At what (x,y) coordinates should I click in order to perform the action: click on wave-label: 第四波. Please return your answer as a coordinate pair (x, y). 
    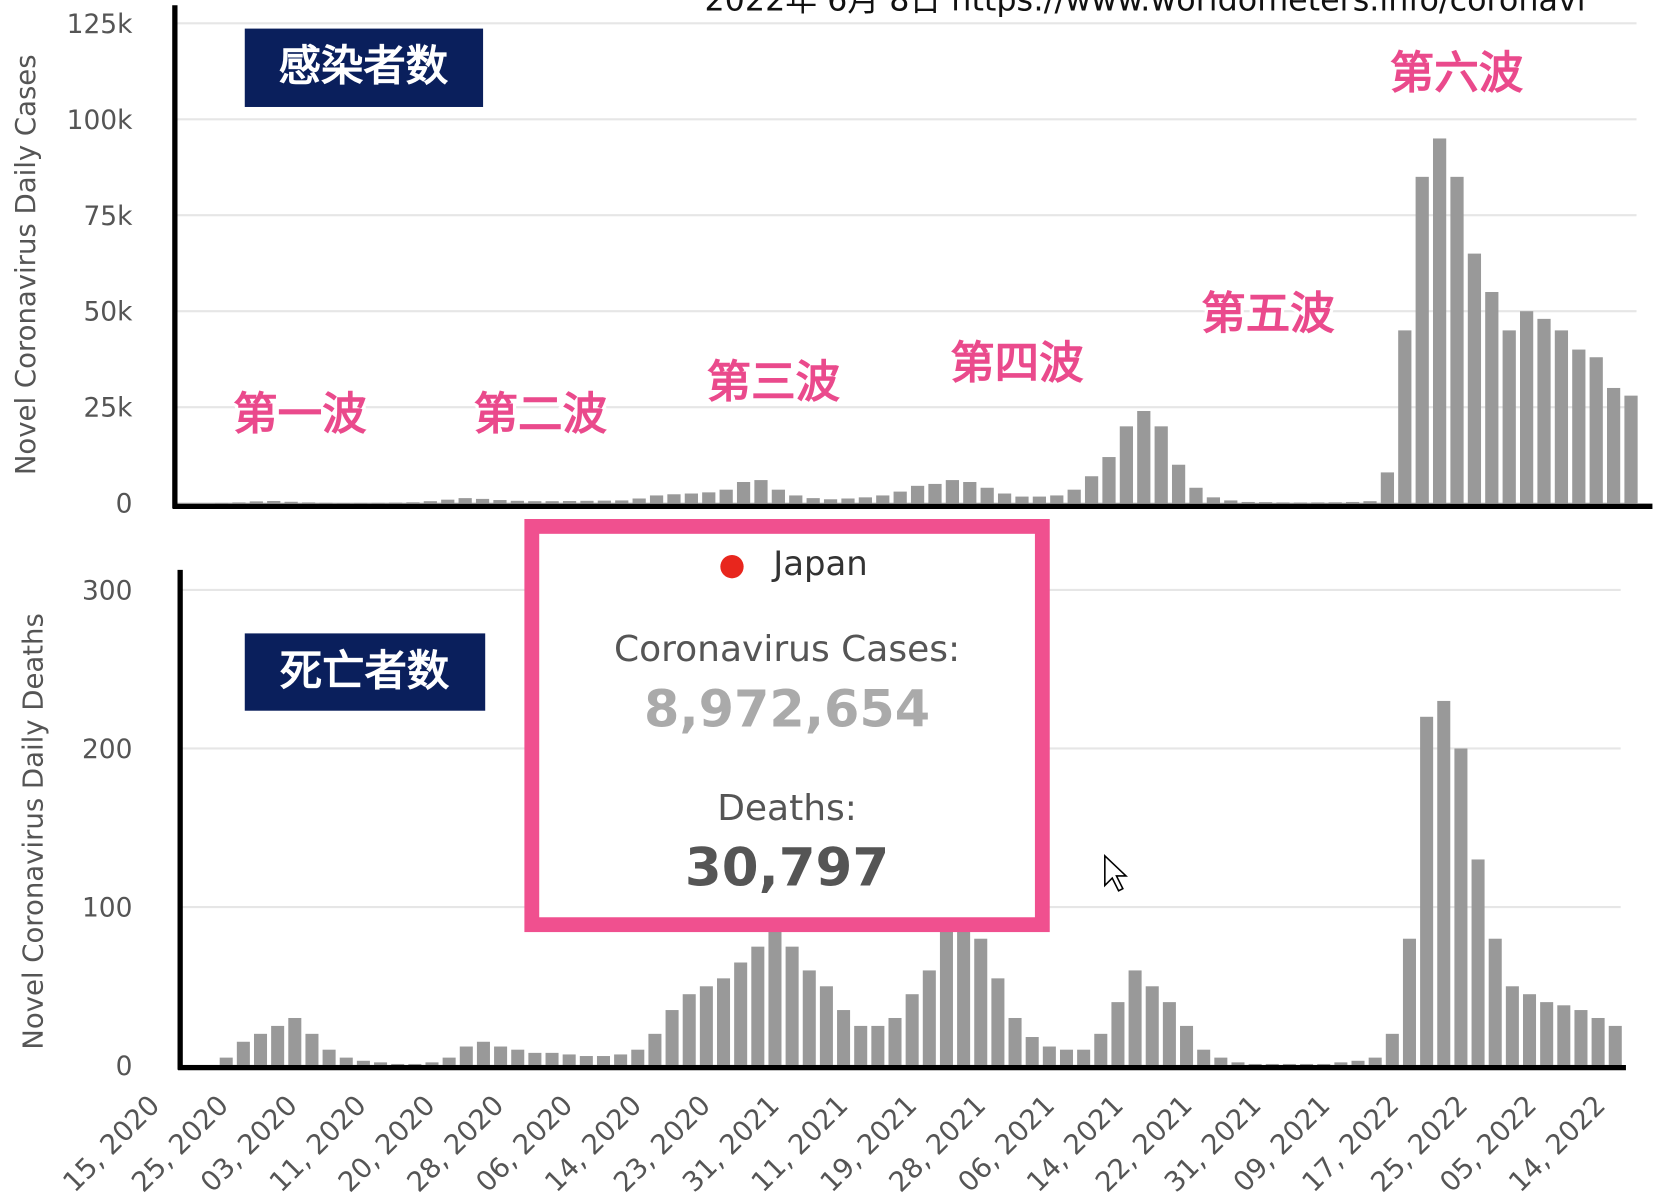
    Looking at the image, I should click on (1017, 363).